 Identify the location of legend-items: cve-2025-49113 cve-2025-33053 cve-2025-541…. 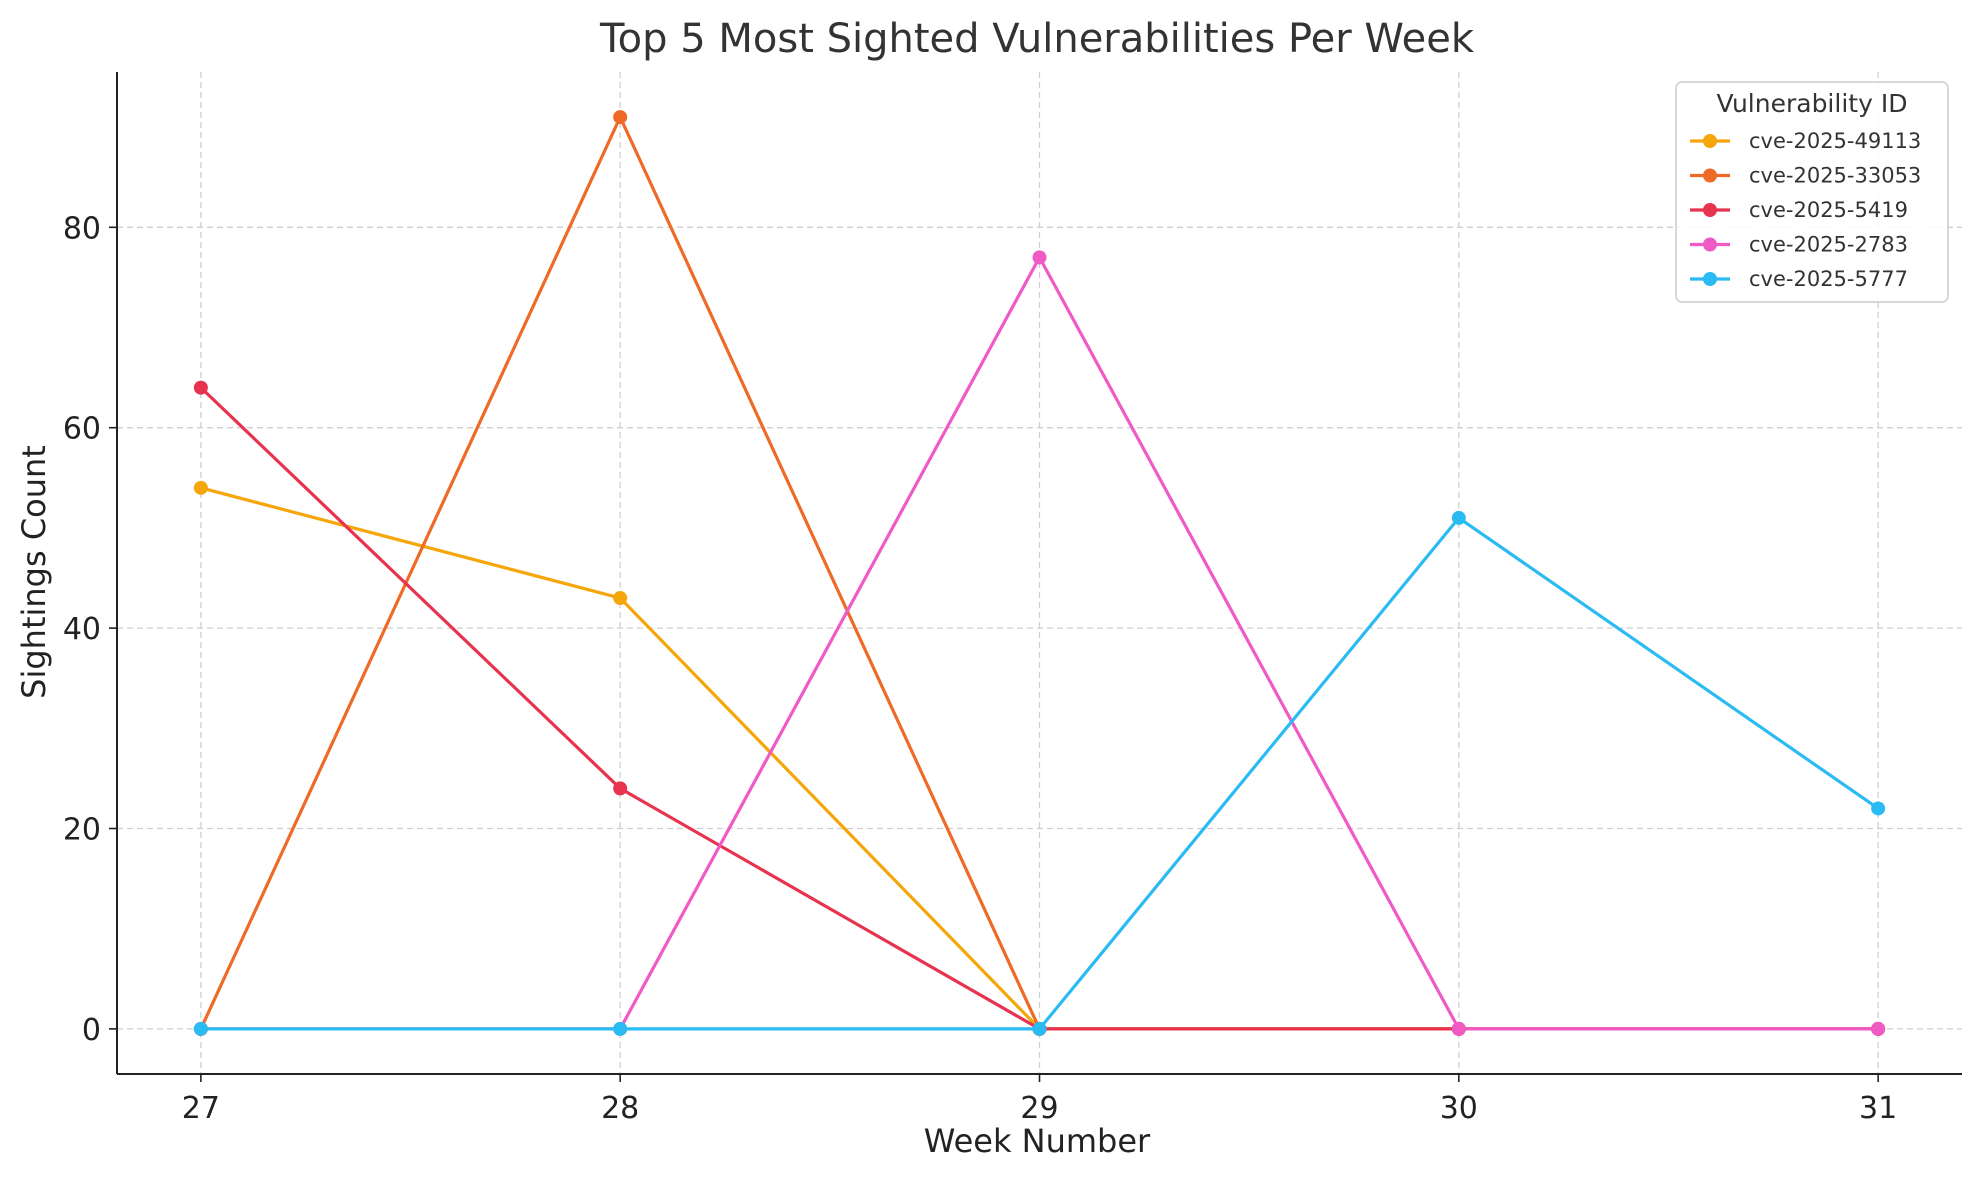
(1805, 210).